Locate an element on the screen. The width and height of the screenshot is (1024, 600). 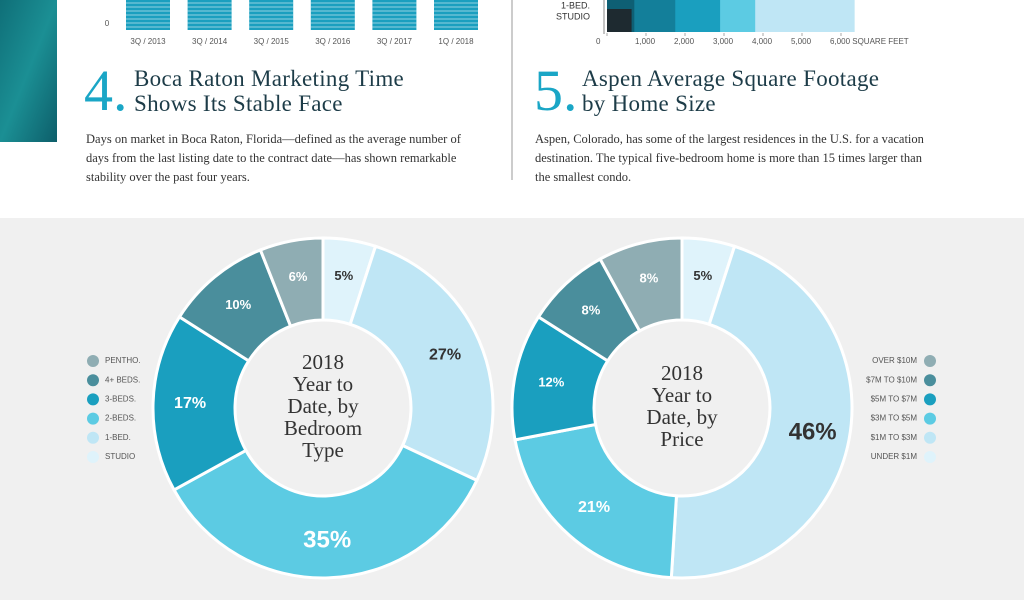
x-tick-label: 5,000 is located at coordinates (801, 41).